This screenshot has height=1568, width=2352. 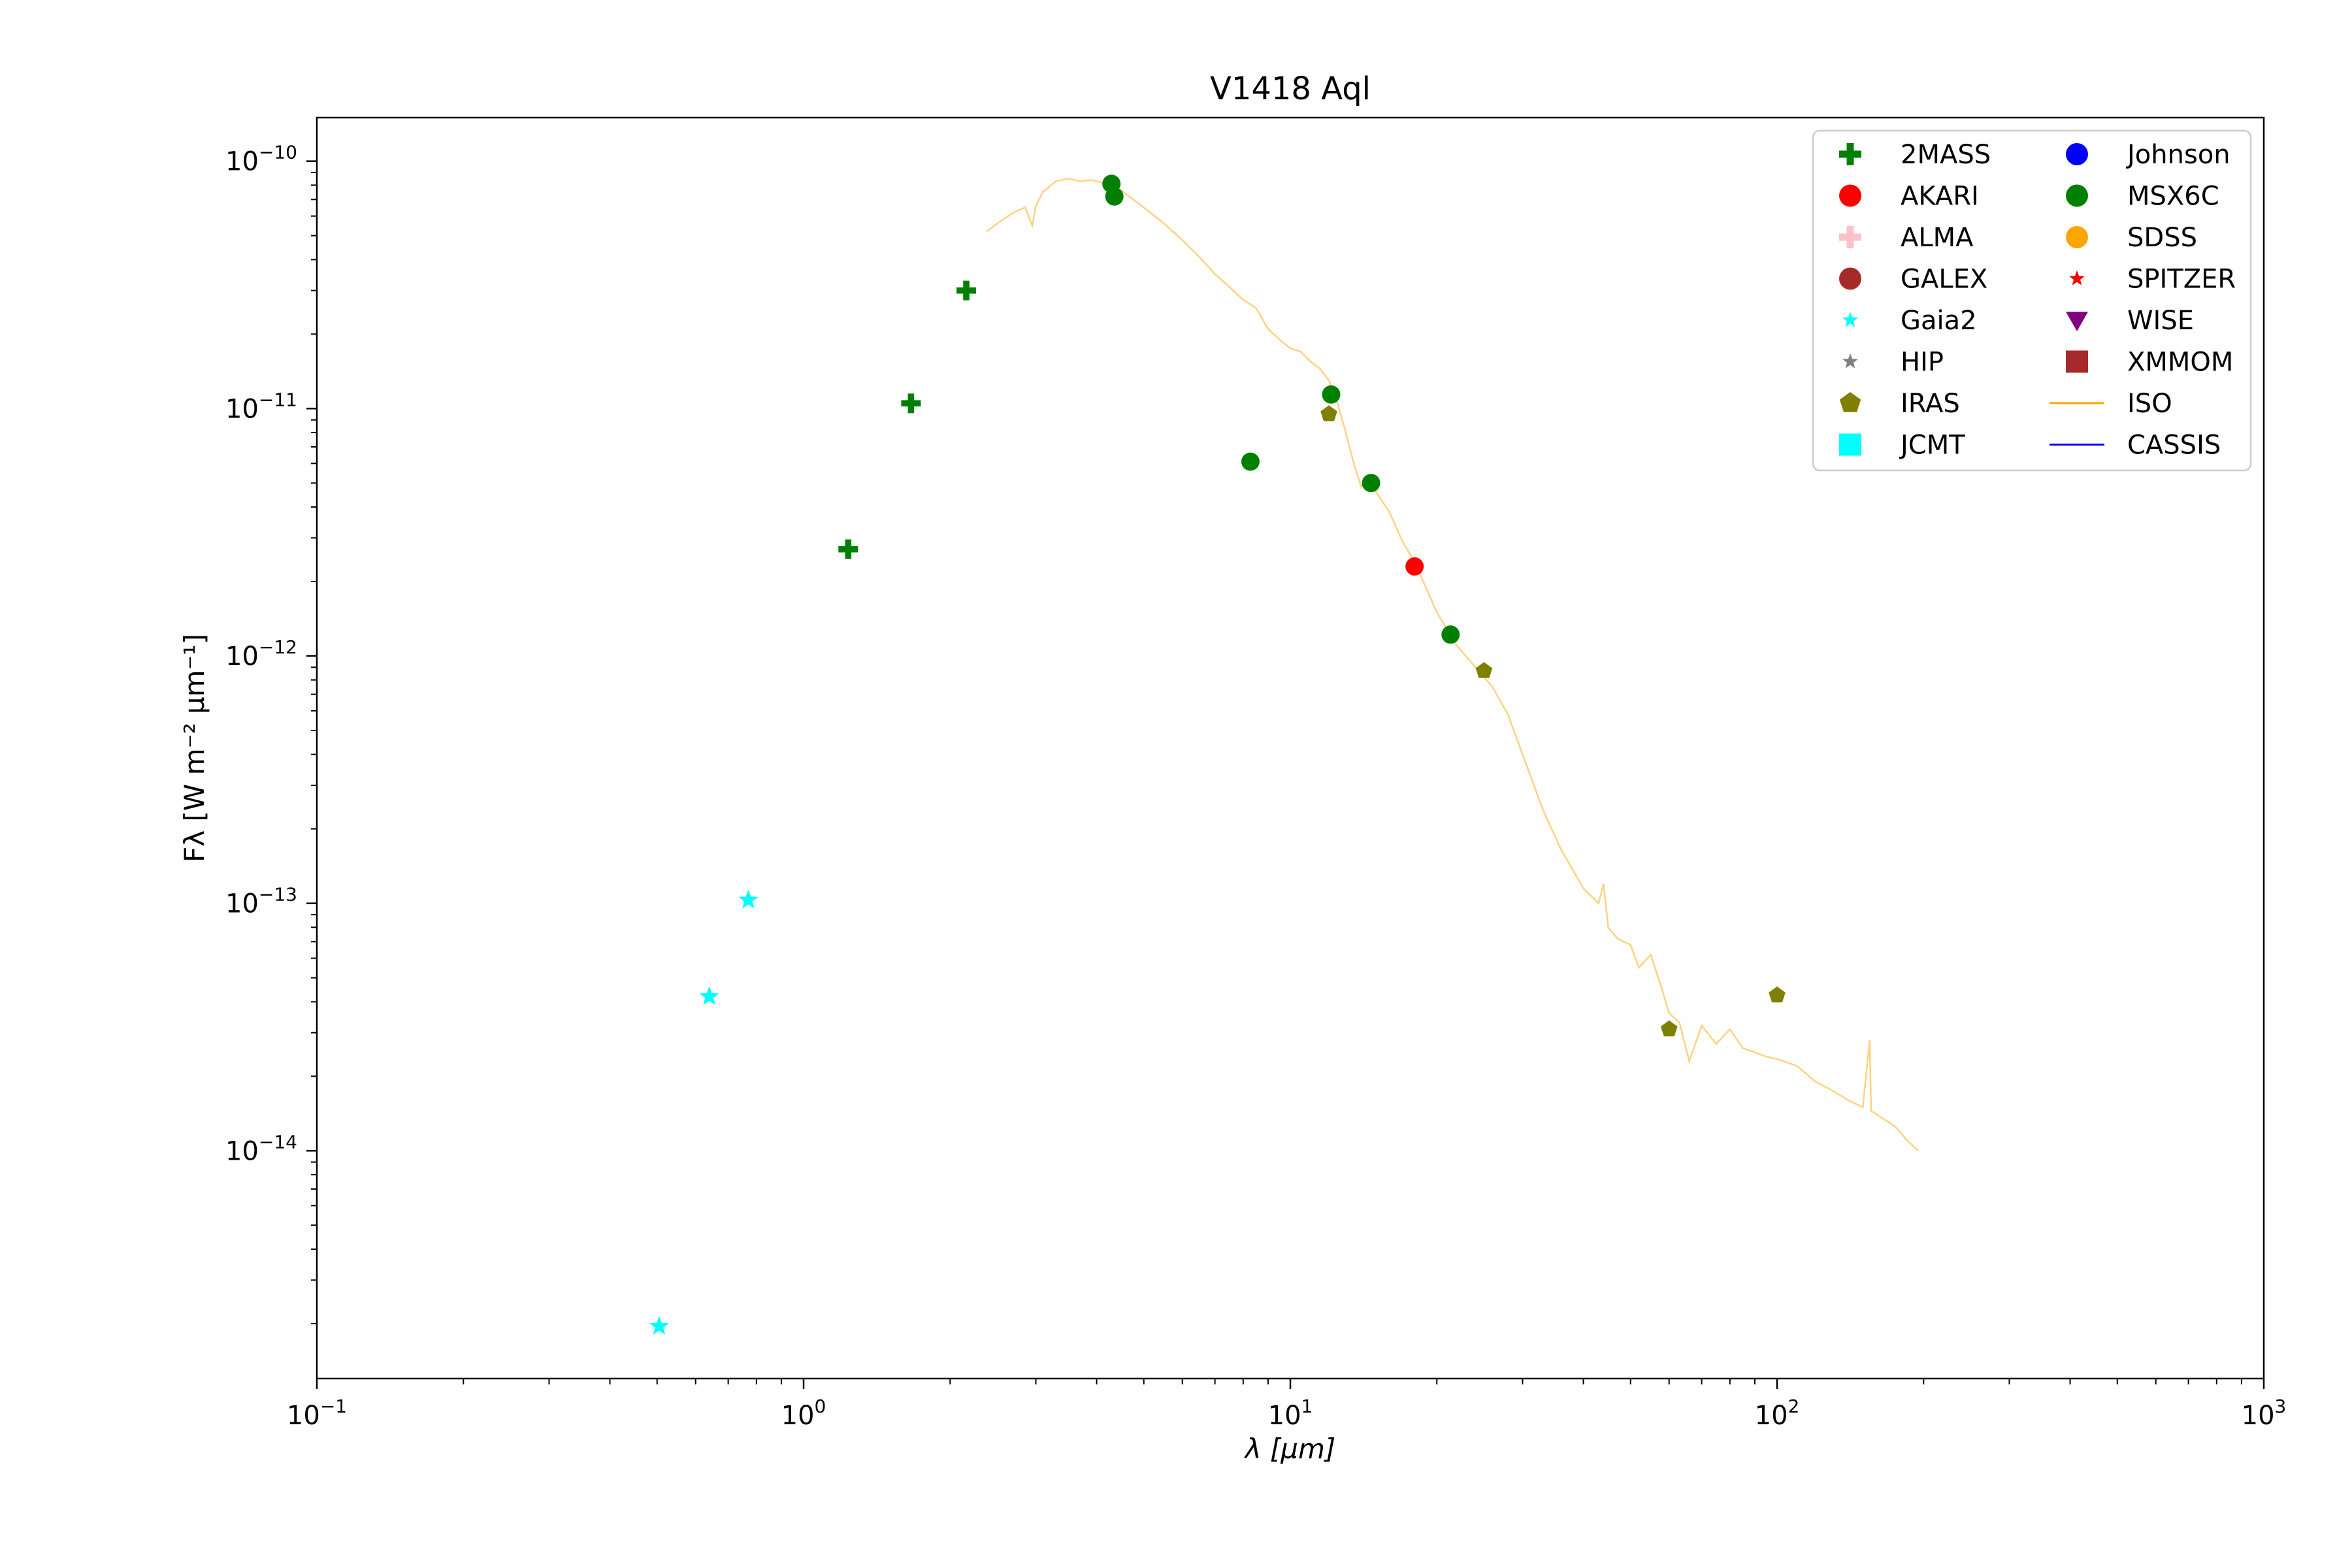 What do you see at coordinates (1939, 321) in the screenshot?
I see `legend-label-gaia2: Gaia2` at bounding box center [1939, 321].